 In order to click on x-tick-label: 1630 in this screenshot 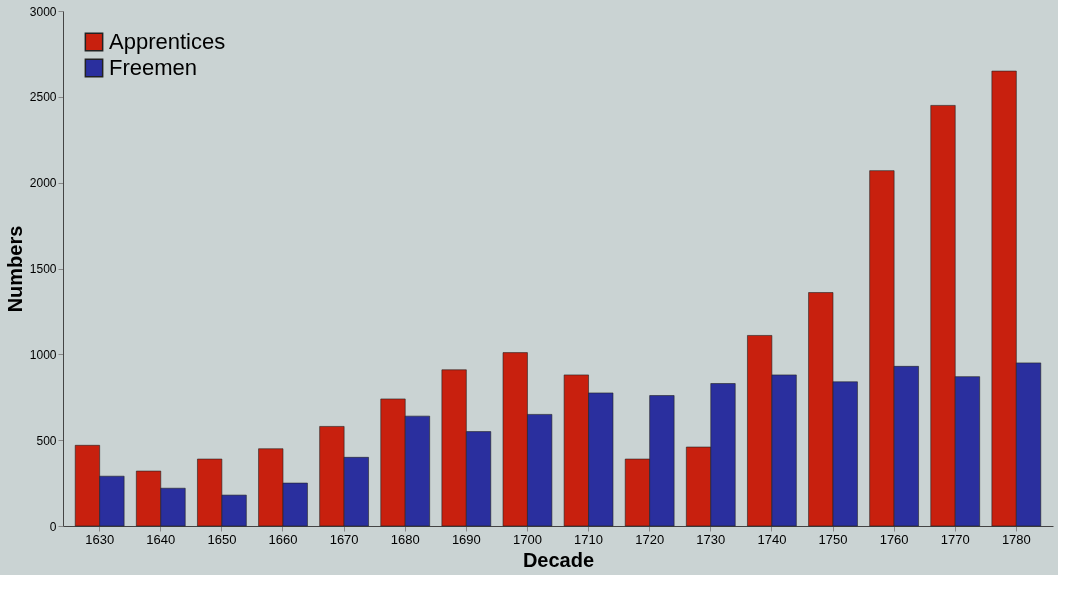, I will do `click(100, 539)`.